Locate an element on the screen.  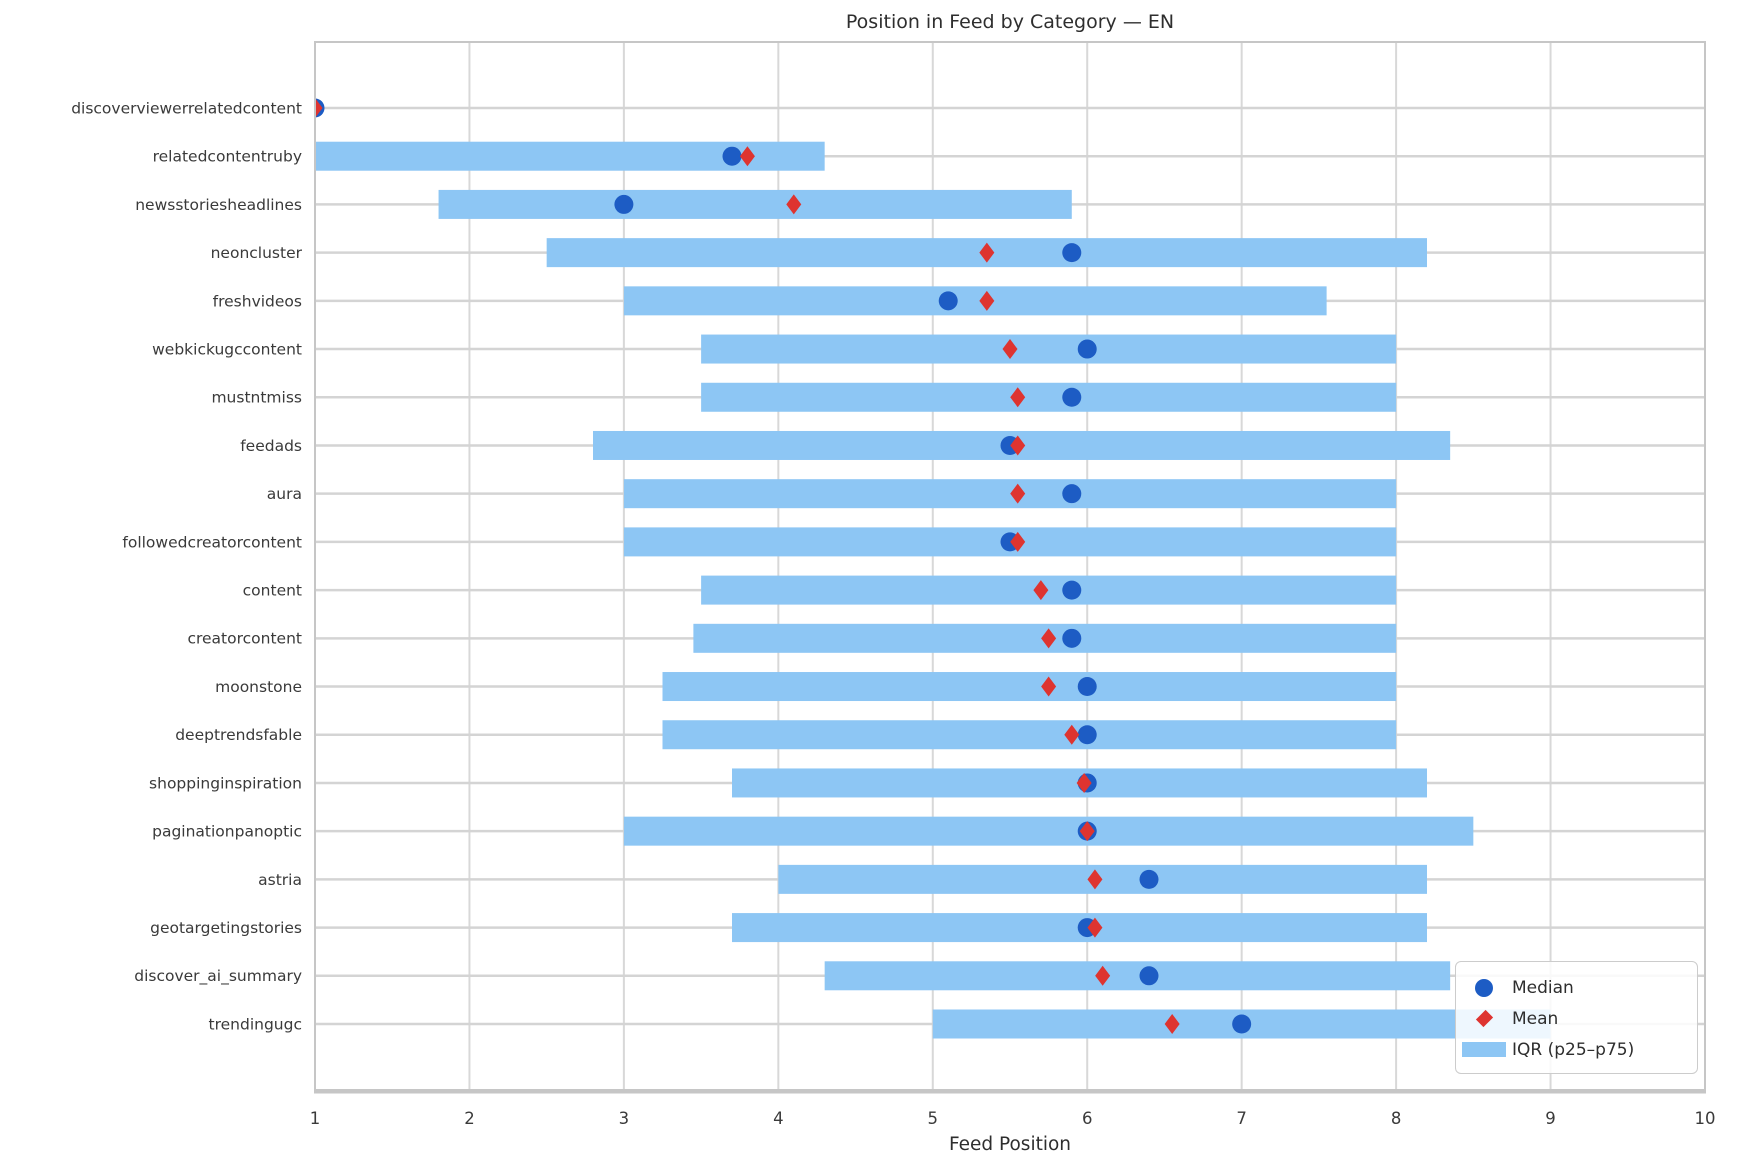
legend-label-iqr: IQR (p25–p75) is located at coordinates (1573, 1049).